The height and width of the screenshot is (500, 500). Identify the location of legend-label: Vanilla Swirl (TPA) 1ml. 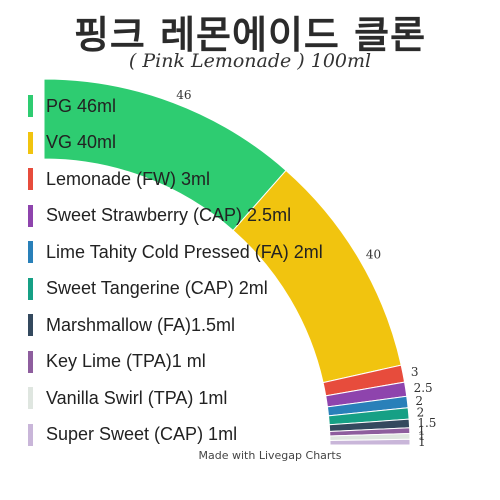
(137, 397).